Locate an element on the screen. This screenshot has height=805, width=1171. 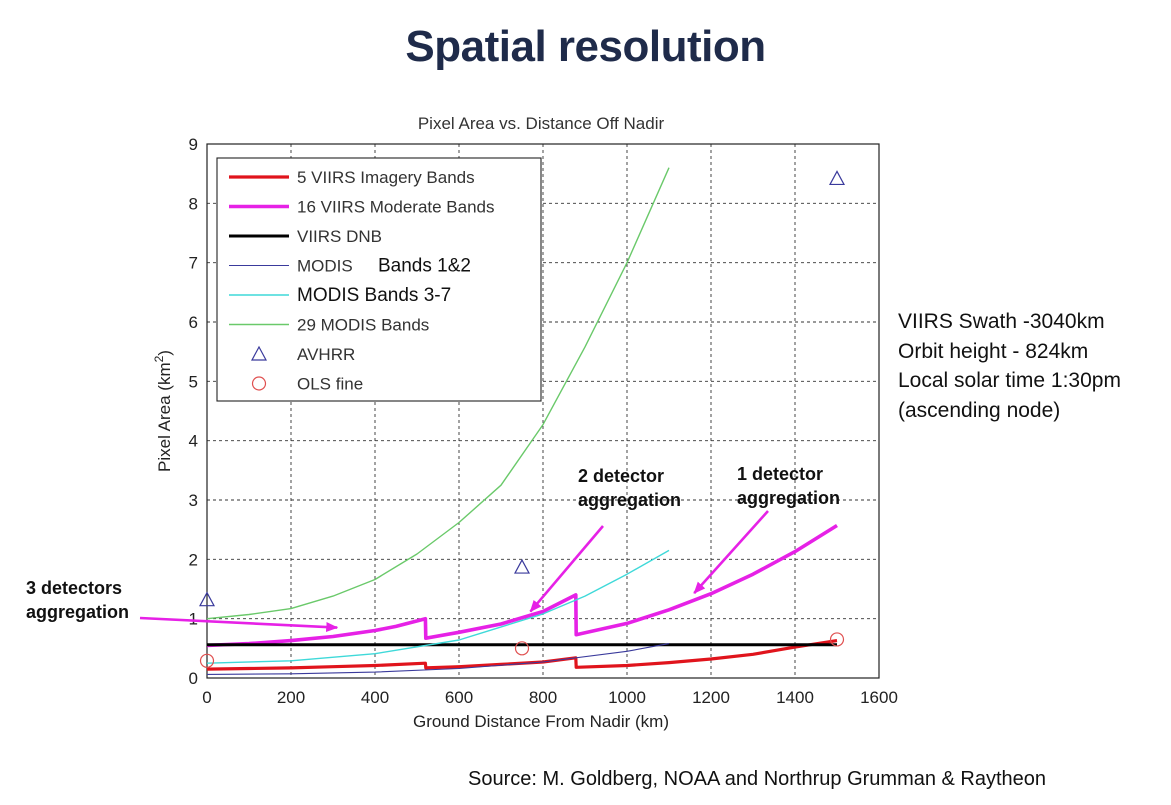
x-tick-label: 600 is located at coordinates (459, 697).